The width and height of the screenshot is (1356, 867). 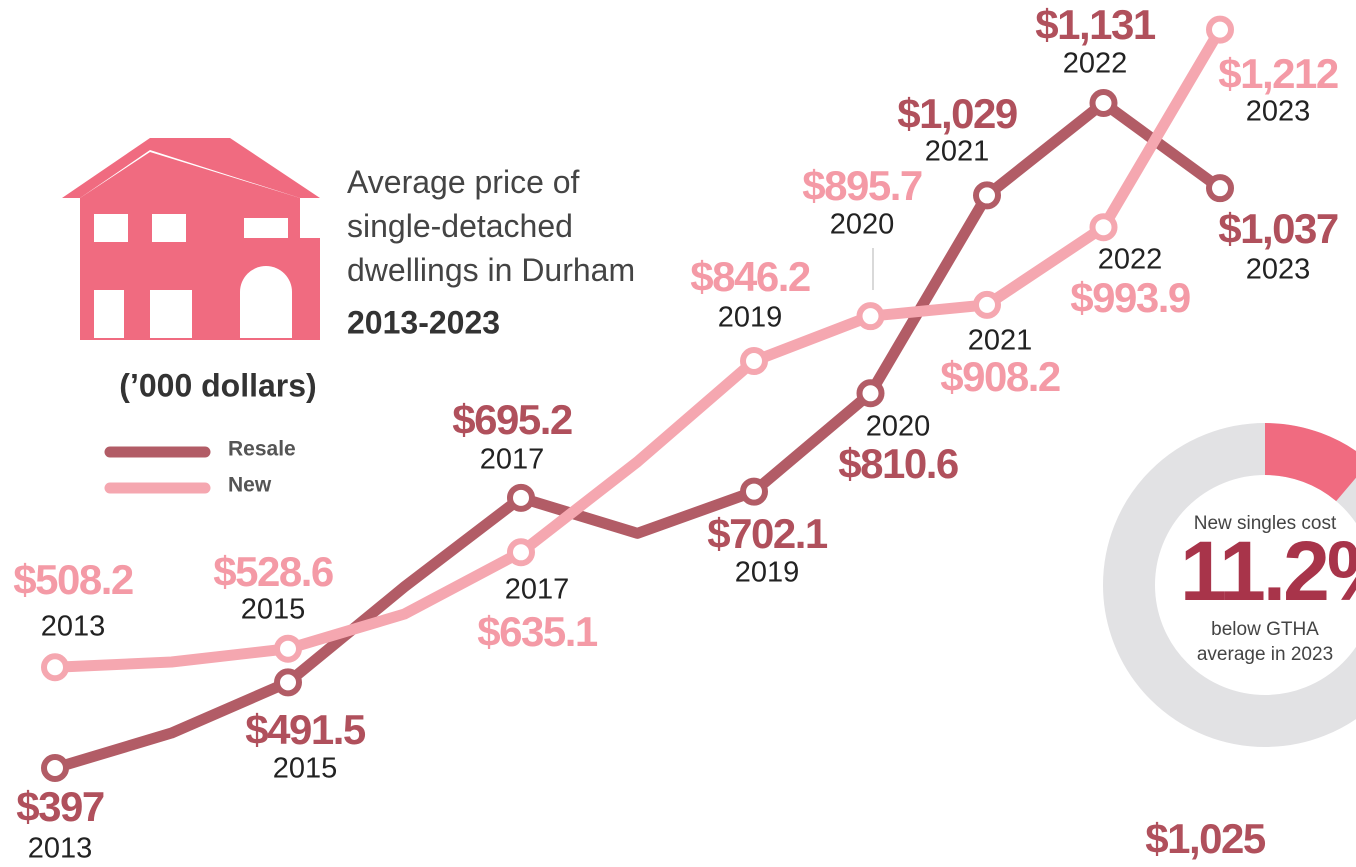 I want to click on donut-subtitle: below GTHA, so click(x=1265, y=629).